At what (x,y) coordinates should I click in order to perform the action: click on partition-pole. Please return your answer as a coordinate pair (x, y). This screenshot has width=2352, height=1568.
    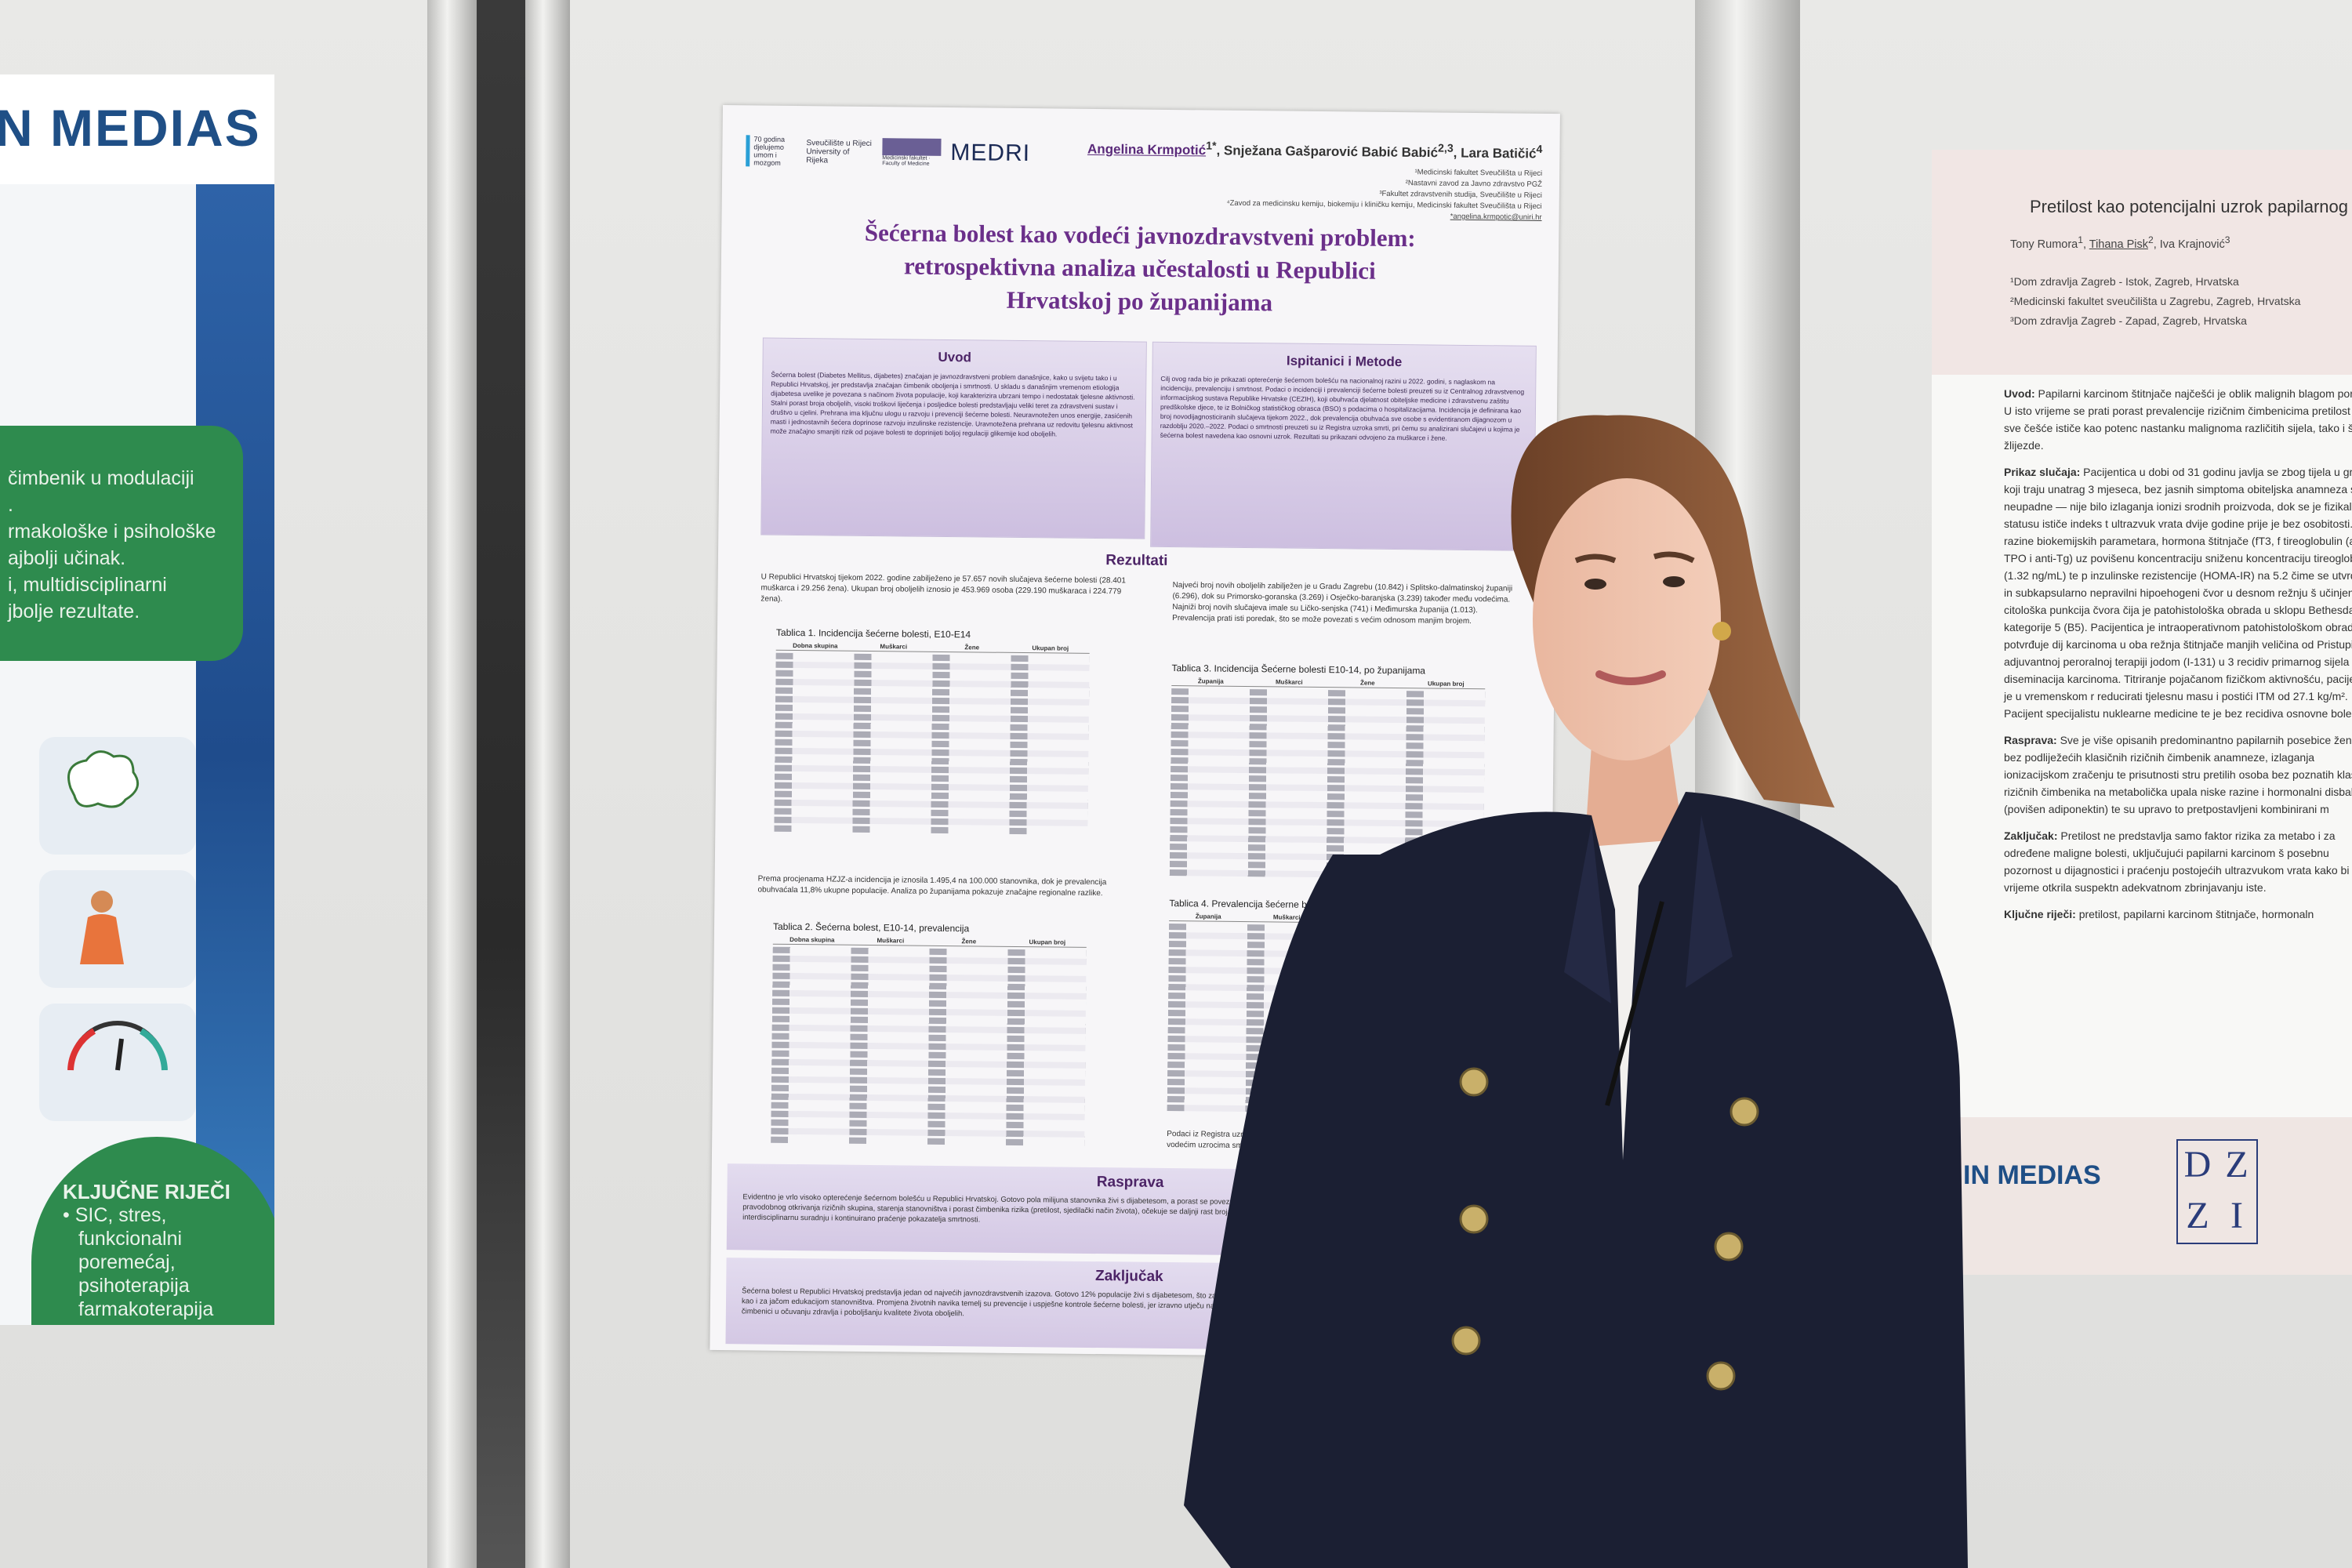
    Looking at the image, I should click on (547, 784).